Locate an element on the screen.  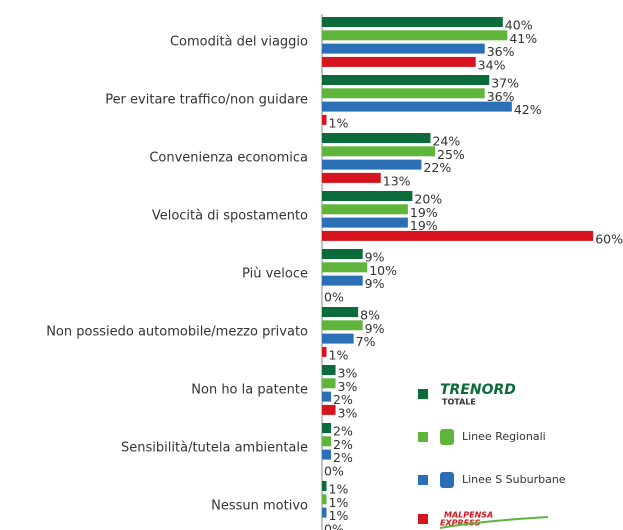
value-label: 34% is located at coordinates (492, 64).